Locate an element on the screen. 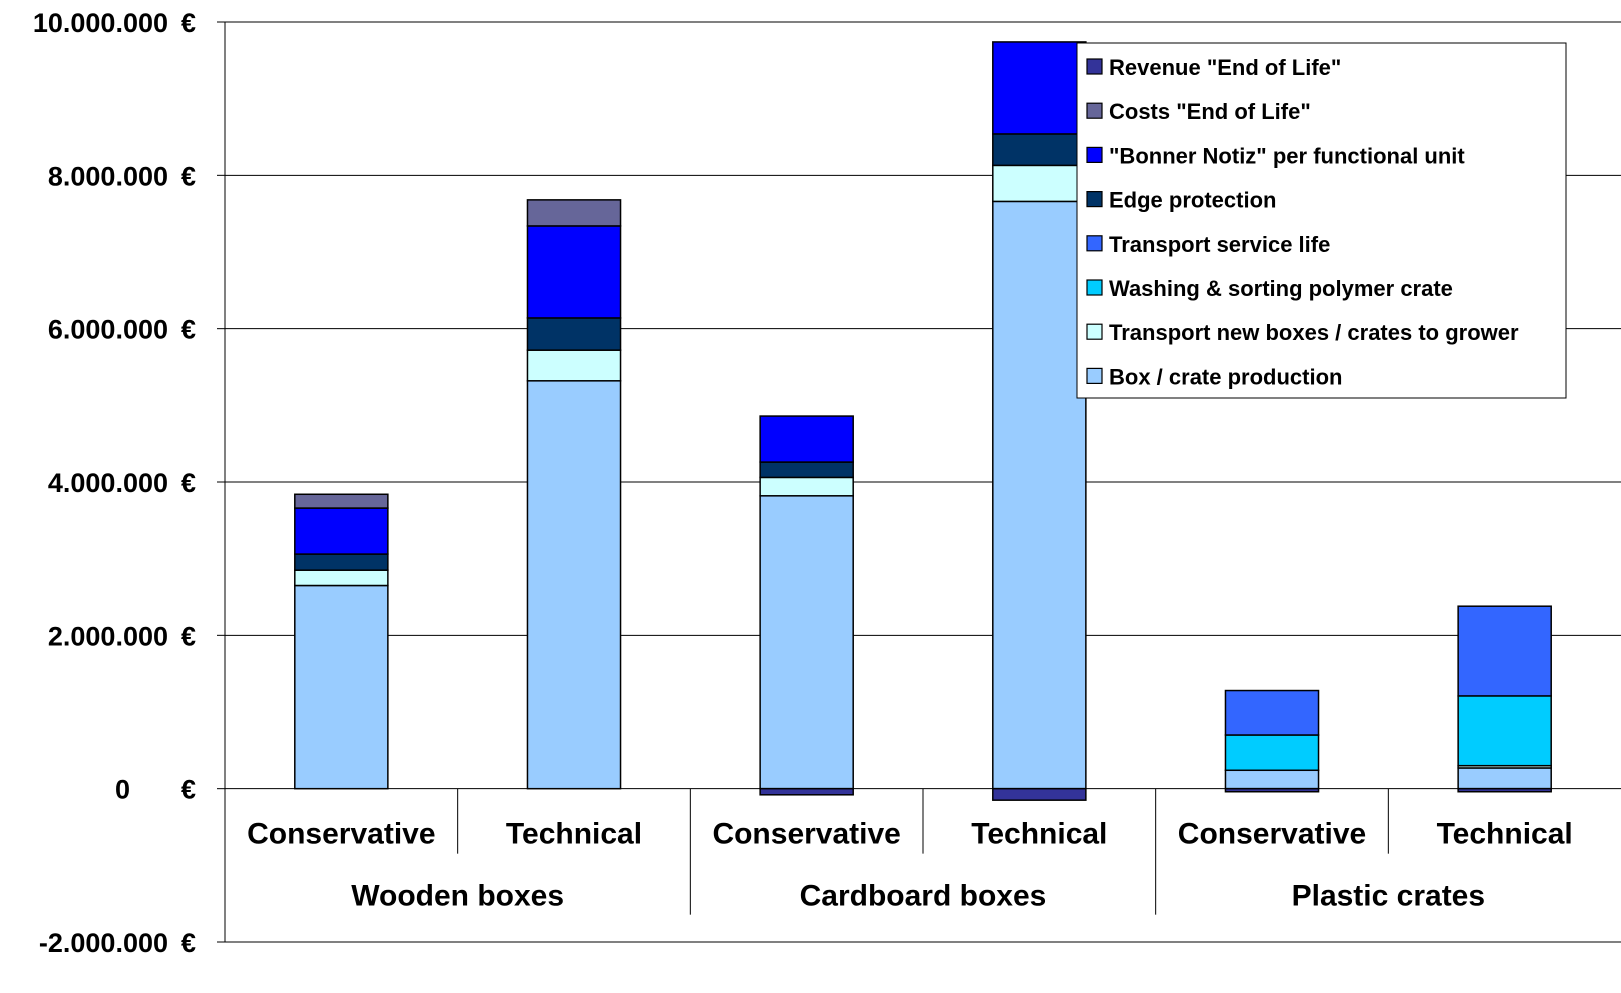 Image resolution: width=1621 pixels, height=993 pixels. legend-label: Edge protection is located at coordinates (1192, 200).